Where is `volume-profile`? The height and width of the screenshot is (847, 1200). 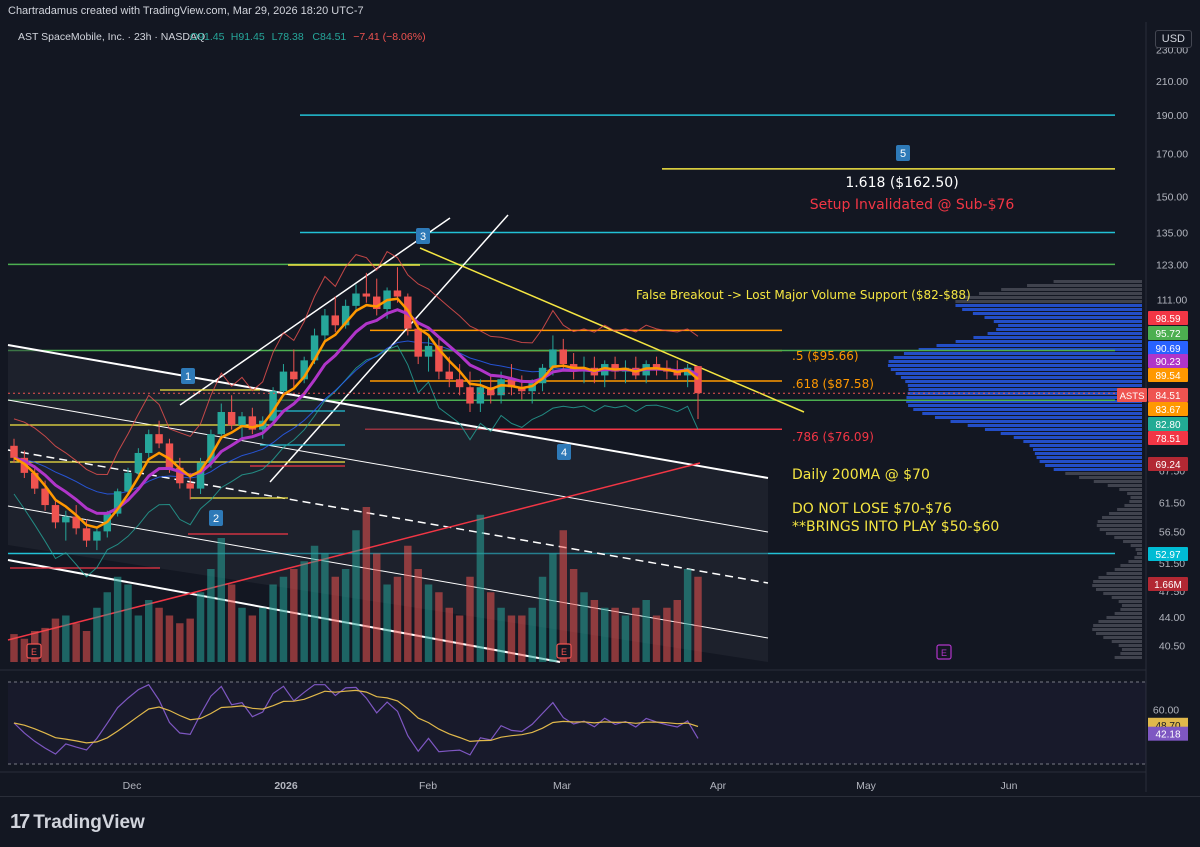
volume-profile is located at coordinates (1014, 469).